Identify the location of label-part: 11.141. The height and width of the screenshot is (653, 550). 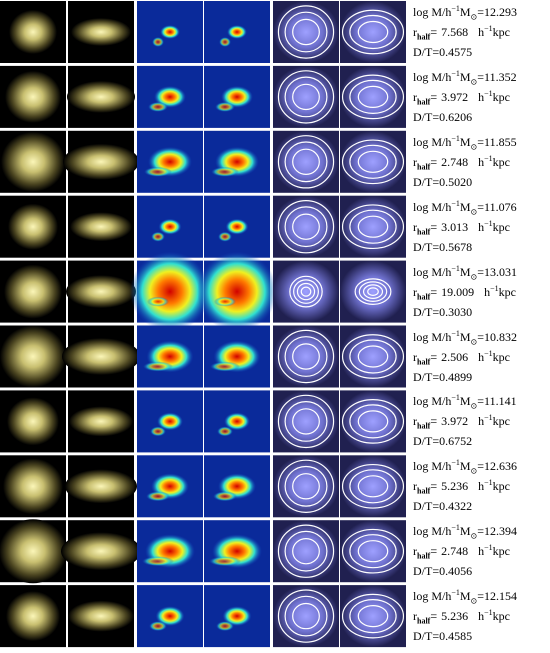
(500, 401).